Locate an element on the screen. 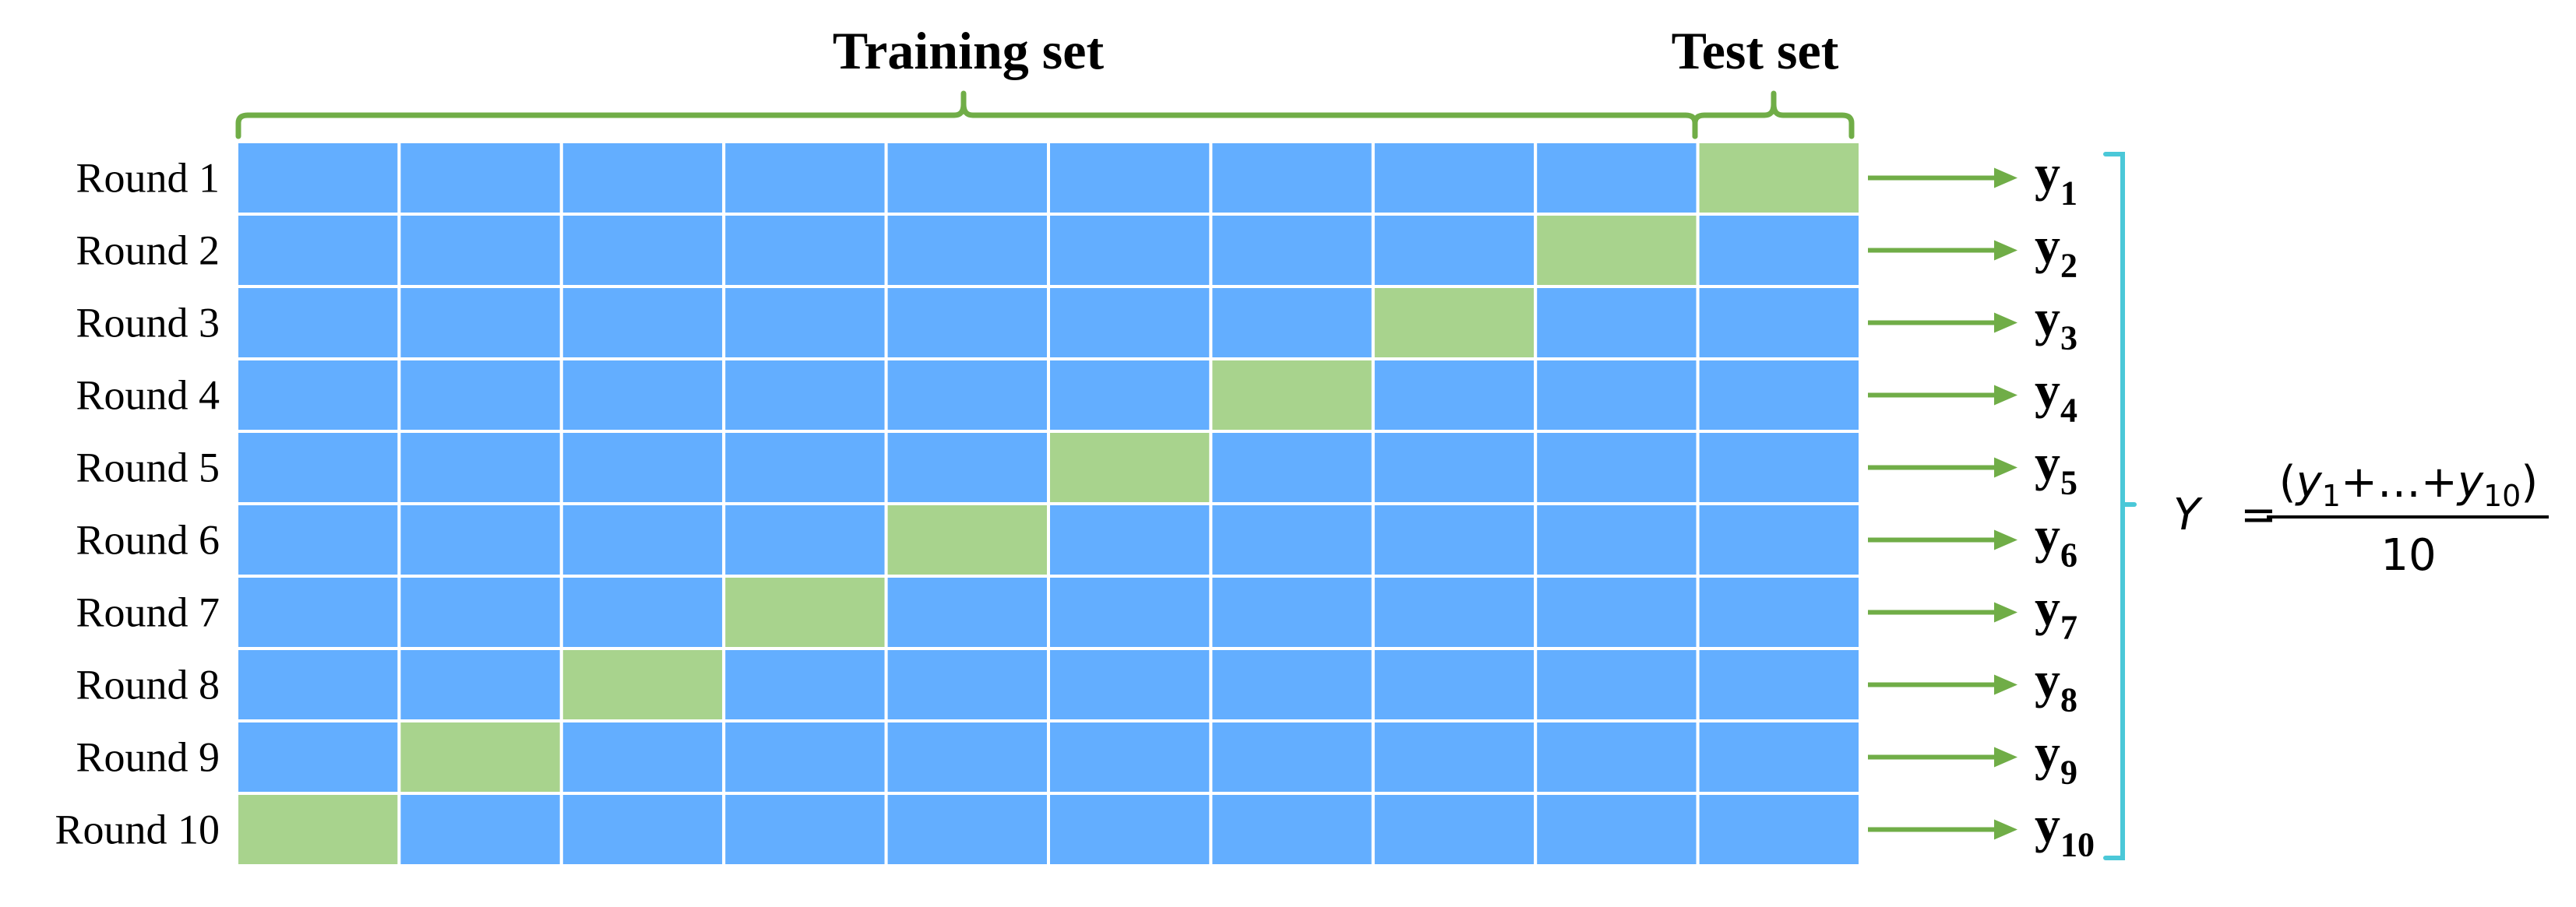 This screenshot has width=2576, height=907. output-subscript: 6 is located at coordinates (2068, 555).